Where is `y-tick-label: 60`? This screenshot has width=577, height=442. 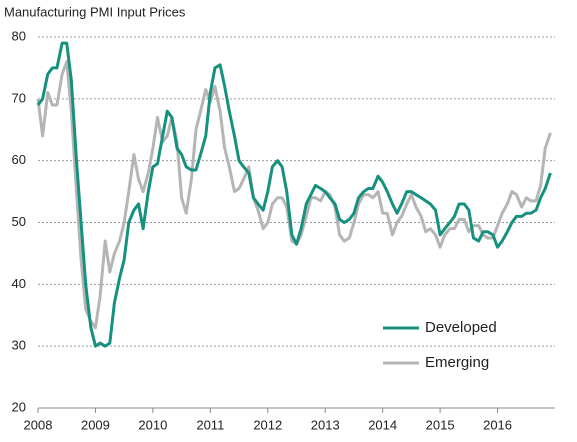 y-tick-label: 60 is located at coordinates (19, 159).